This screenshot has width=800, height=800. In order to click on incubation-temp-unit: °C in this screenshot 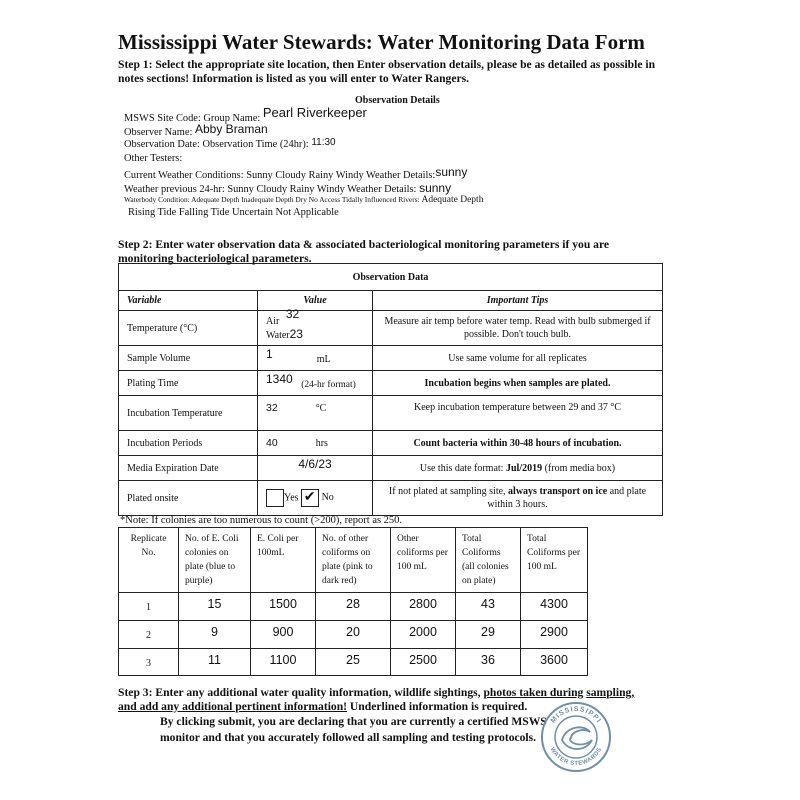, I will do `click(321, 408)`.